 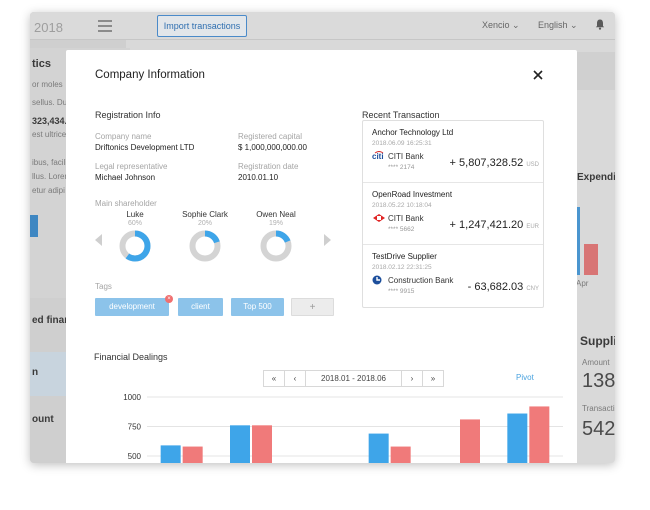 I want to click on transaction-company: Anchor Technology Ltd, so click(x=413, y=132).